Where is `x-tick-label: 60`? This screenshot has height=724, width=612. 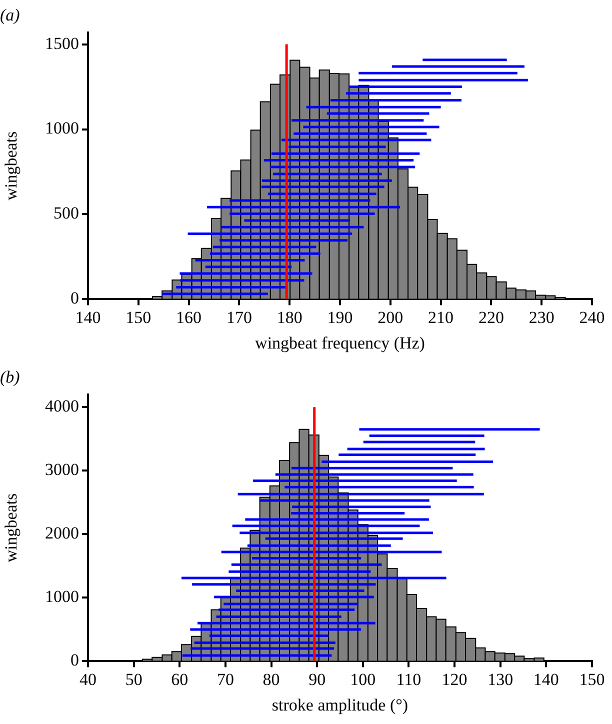 x-tick-label: 60 is located at coordinates (179, 679).